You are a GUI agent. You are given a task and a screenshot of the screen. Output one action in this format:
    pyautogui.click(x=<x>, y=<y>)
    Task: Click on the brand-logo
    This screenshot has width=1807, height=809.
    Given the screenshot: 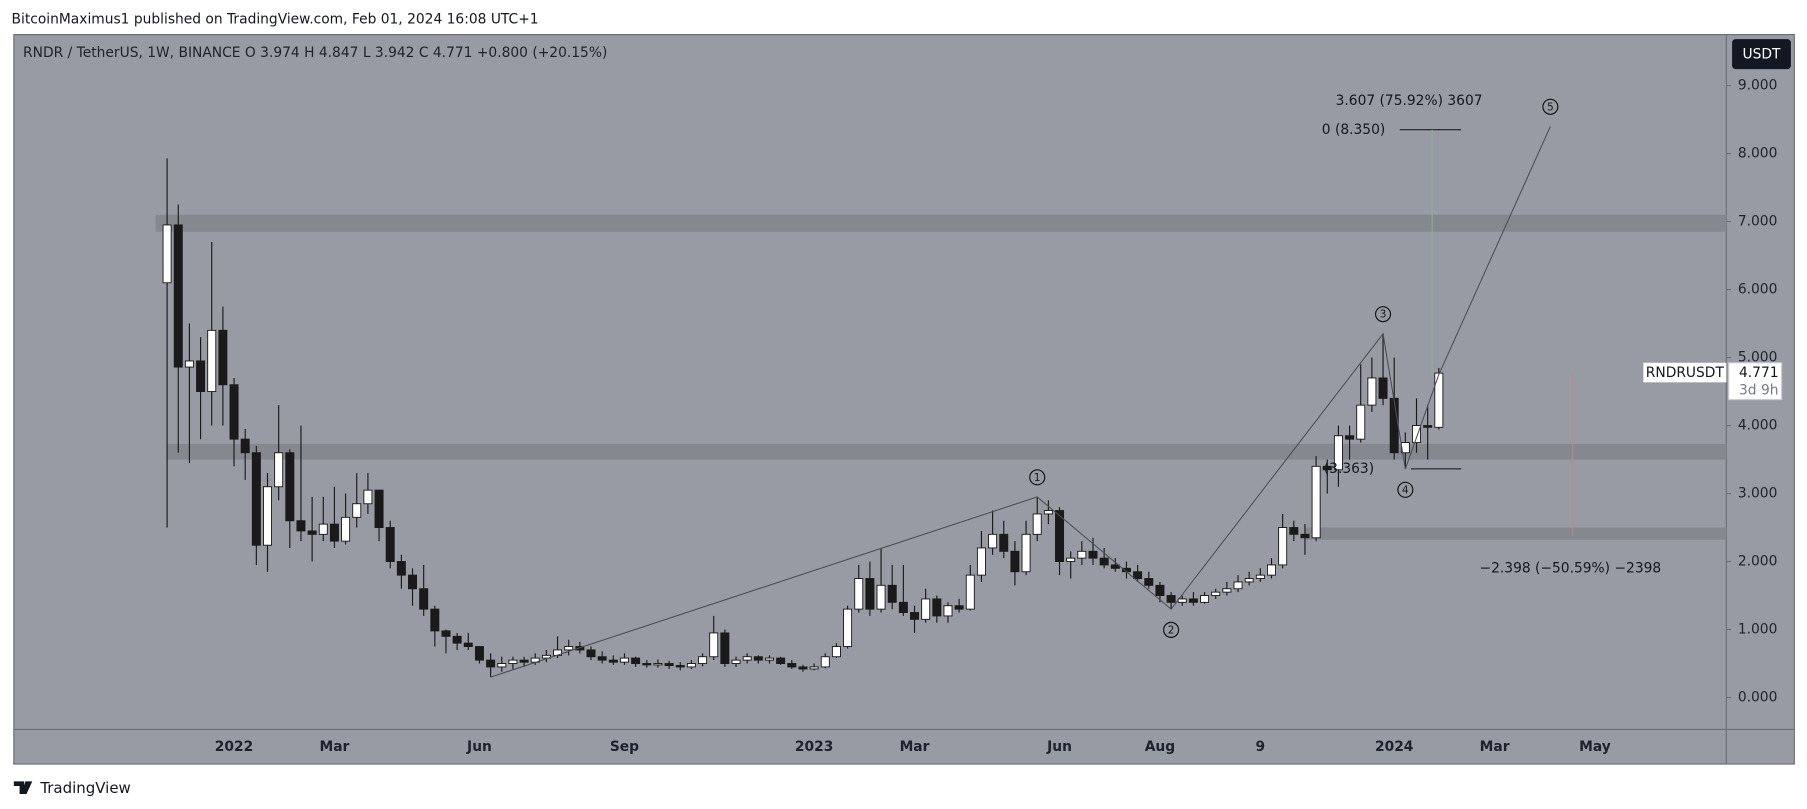 What is the action you would take?
    pyautogui.click(x=23, y=788)
    